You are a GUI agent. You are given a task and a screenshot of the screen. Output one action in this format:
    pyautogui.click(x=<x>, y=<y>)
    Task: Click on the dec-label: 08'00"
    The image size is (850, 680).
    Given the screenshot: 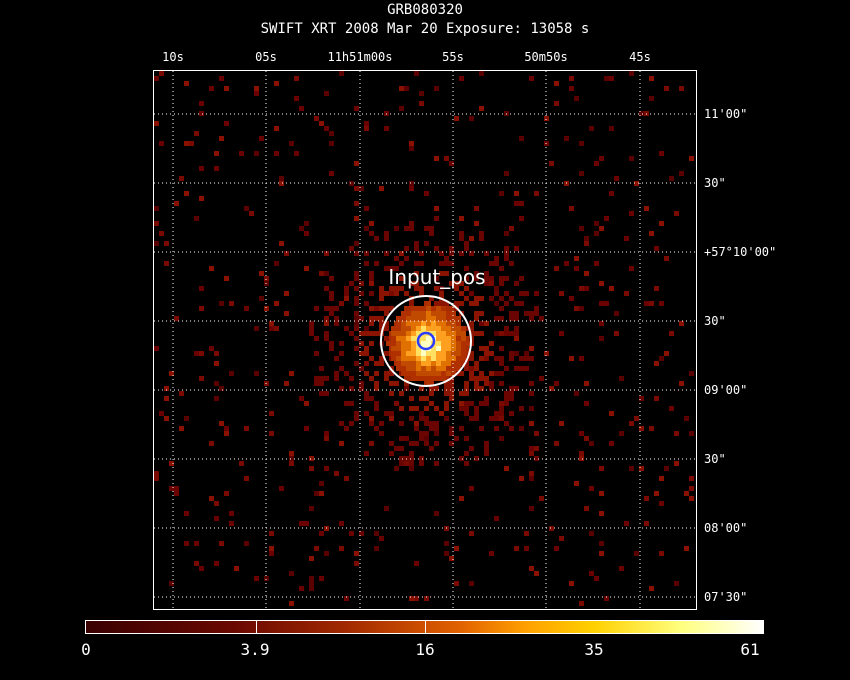 What is the action you would take?
    pyautogui.click(x=726, y=528)
    